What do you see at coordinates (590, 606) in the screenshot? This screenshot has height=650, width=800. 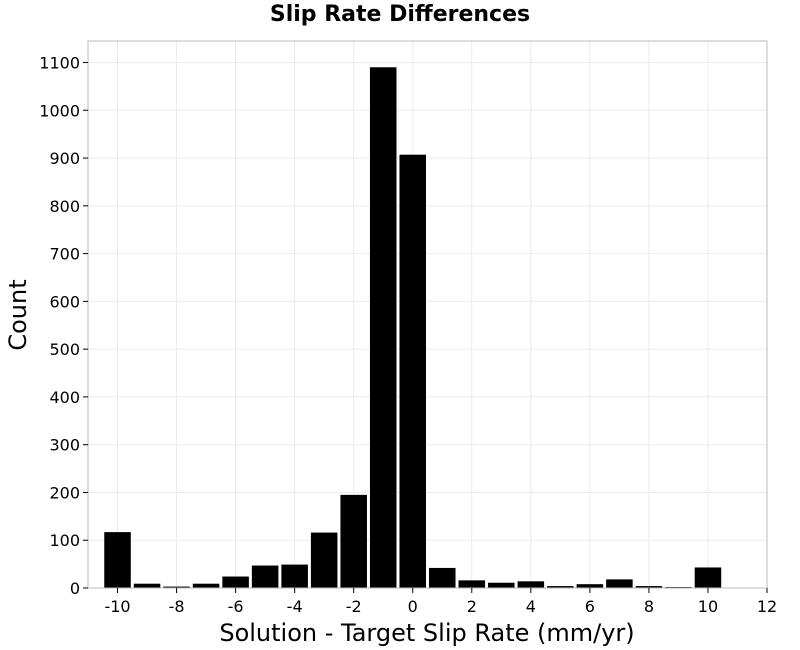 I see `x-tick-label: 6` at bounding box center [590, 606].